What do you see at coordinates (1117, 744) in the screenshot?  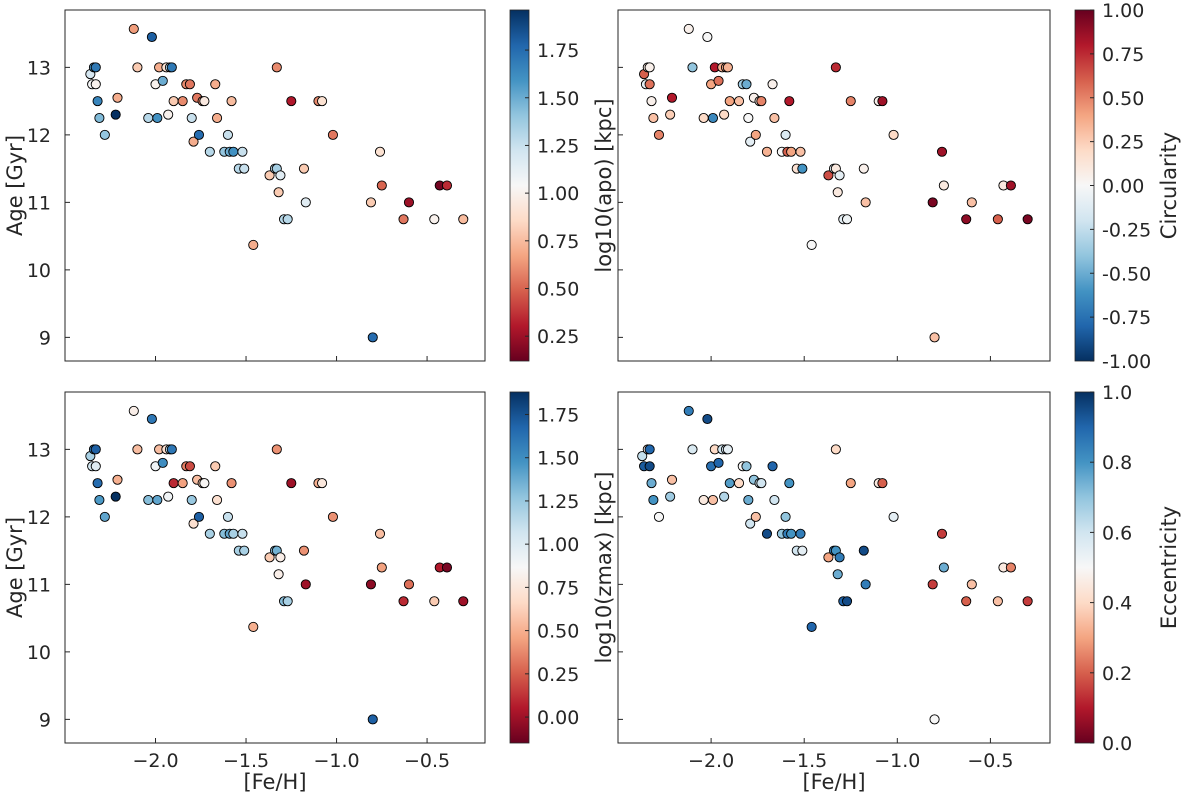 I see `colorbar-tick-label: 0.0` at bounding box center [1117, 744].